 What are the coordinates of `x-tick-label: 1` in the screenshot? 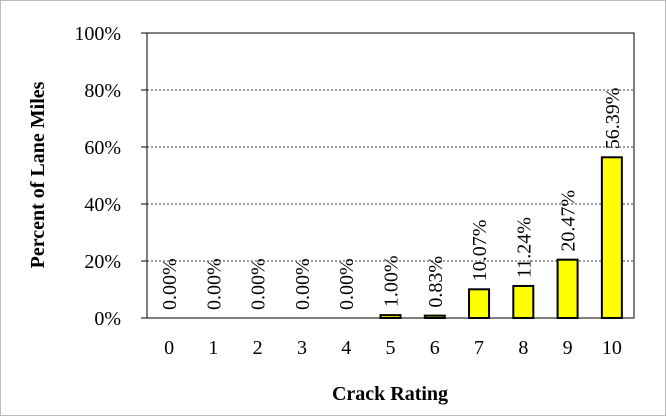 It's located at (213, 348).